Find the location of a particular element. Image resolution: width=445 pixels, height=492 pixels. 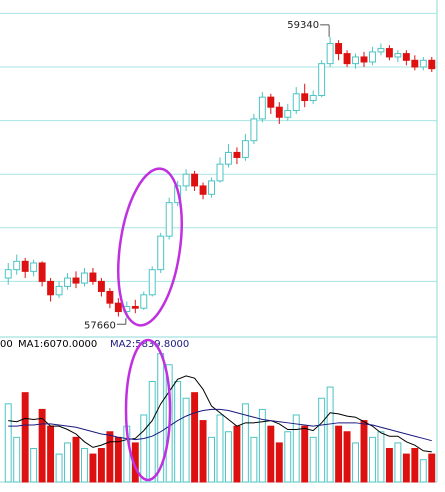

ma-line is located at coordinates (220, 425).